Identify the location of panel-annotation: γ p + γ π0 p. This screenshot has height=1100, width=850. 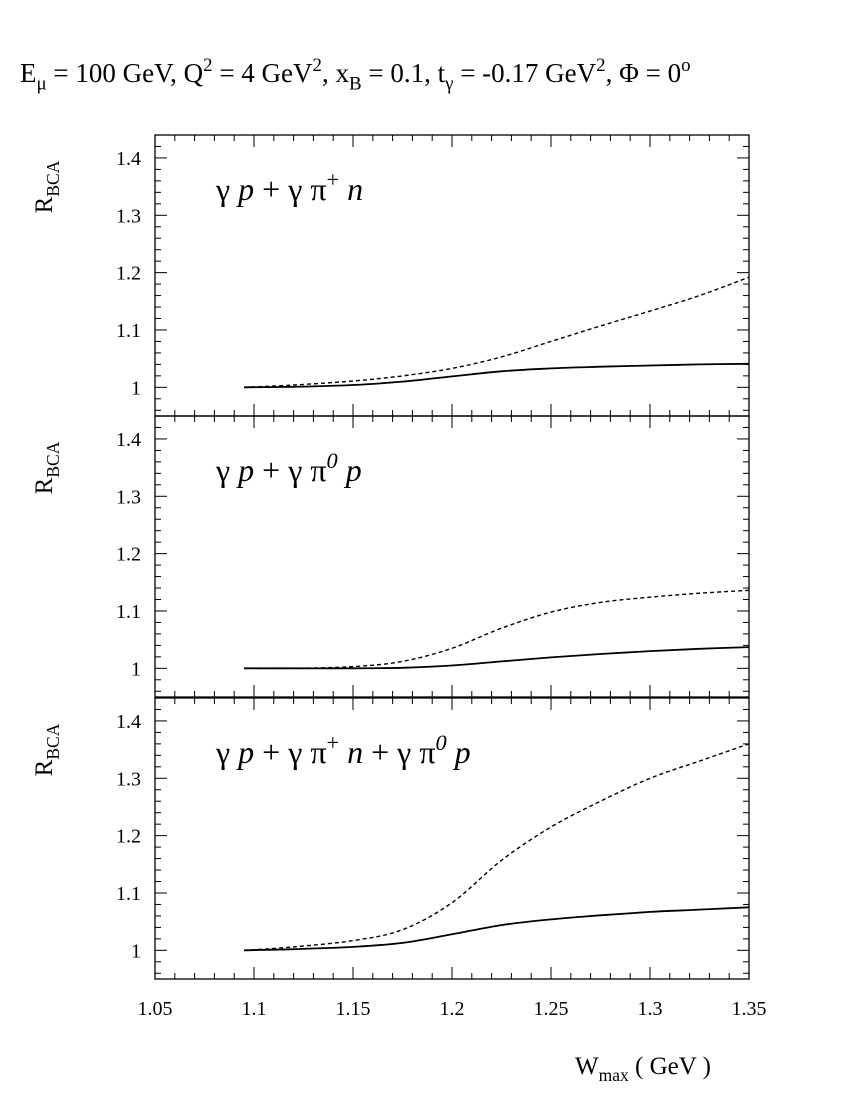
(288, 468).